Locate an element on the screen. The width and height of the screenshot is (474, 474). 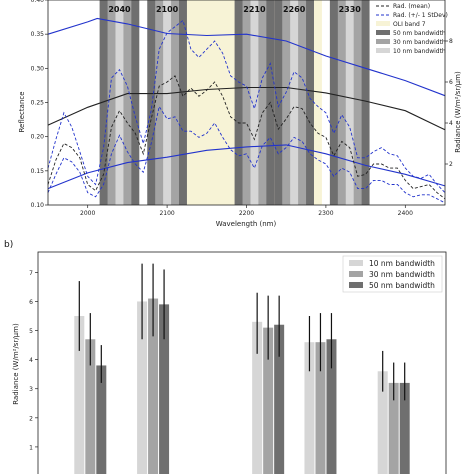
legend-b-swatch-50nm is located at coordinates (356, 285).